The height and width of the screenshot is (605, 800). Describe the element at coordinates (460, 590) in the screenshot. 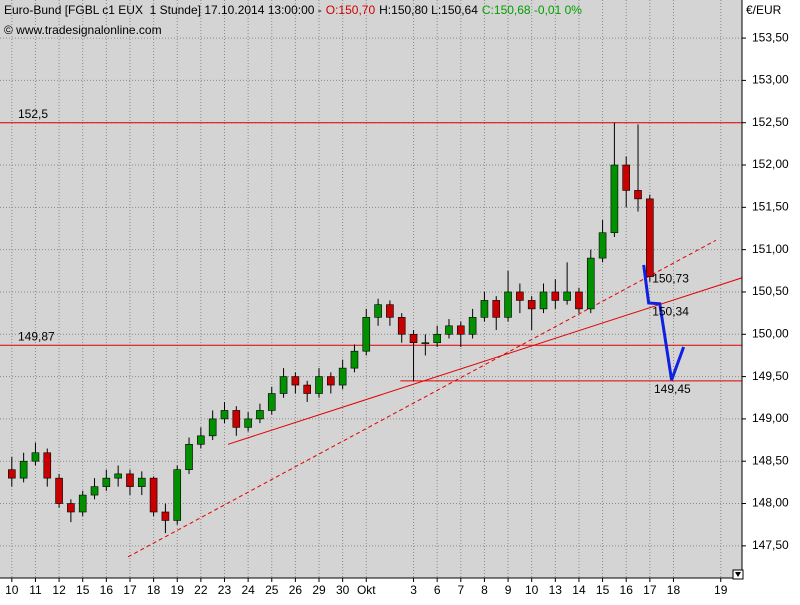

I see `x-tick-label: 7` at that location.